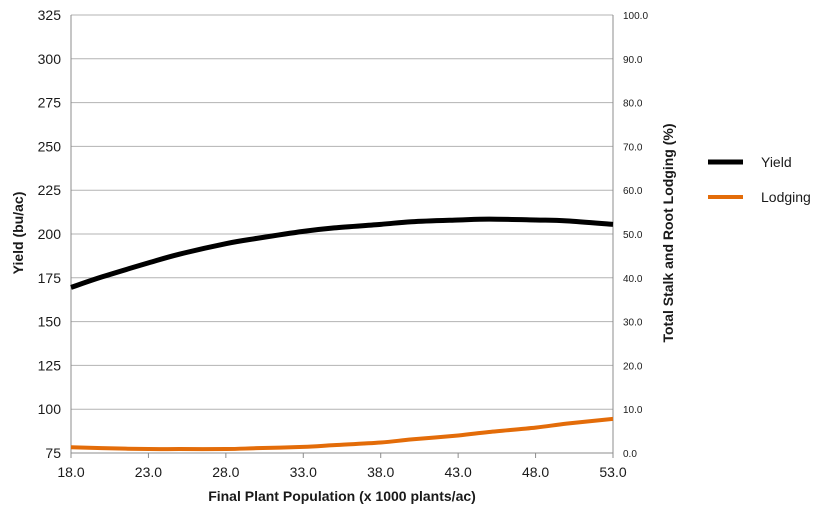 The width and height of the screenshot is (828, 509). Describe the element at coordinates (50, 59) in the screenshot. I see `y-tick-label: 300` at that location.